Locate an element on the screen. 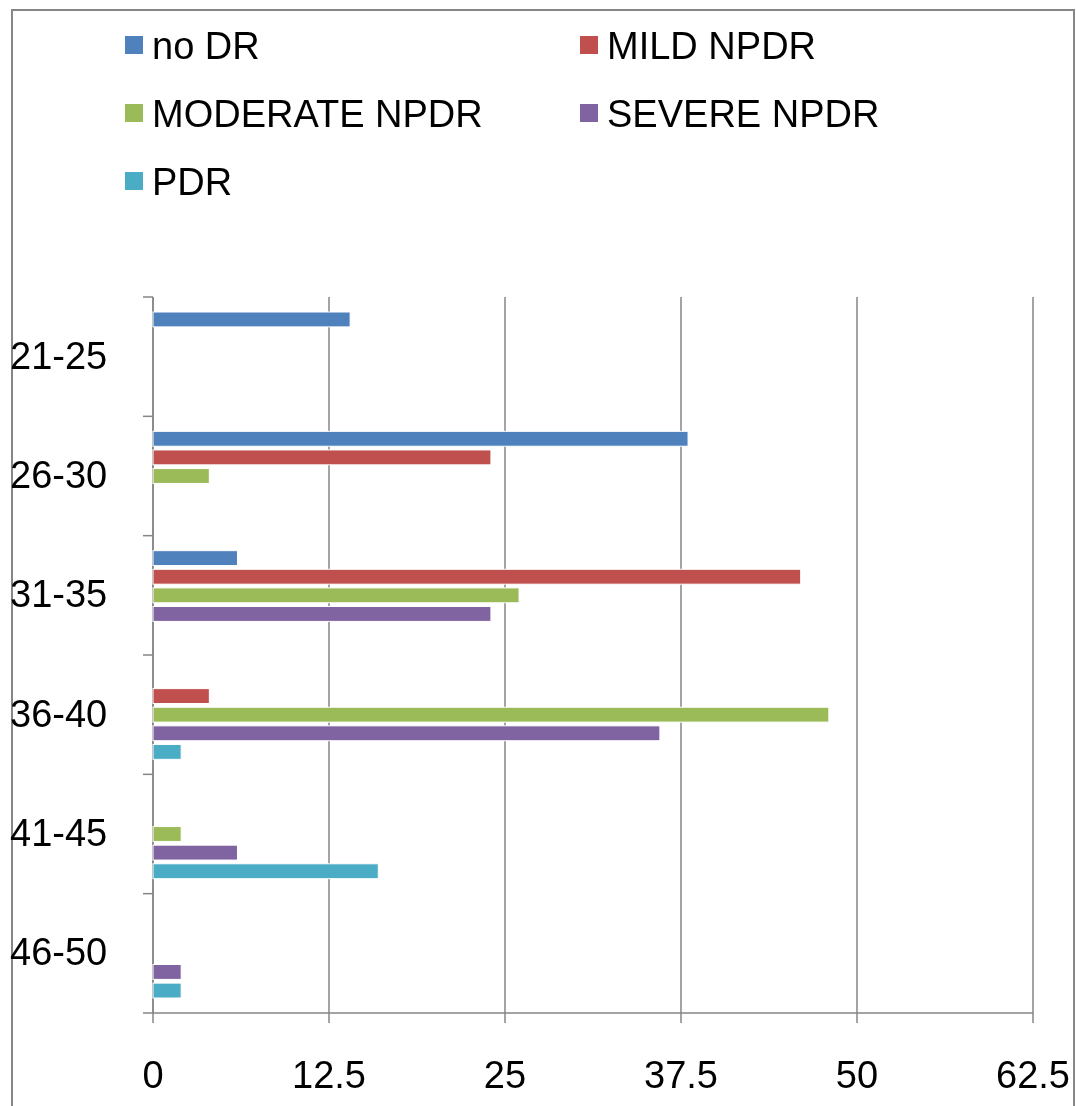 This screenshot has width=1076, height=1106. x-tick-label: 50 is located at coordinates (857, 1075).